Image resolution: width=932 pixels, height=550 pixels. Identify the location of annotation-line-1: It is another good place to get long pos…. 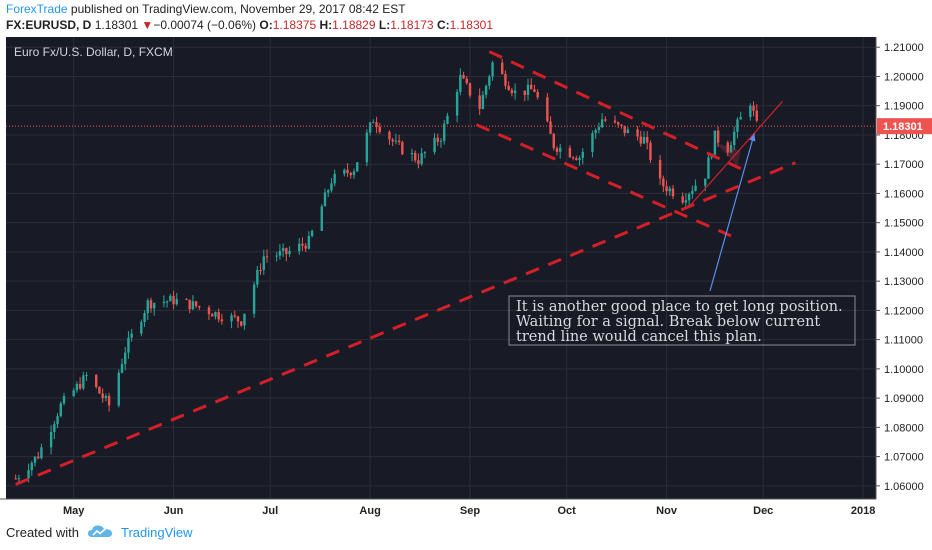
(679, 307).